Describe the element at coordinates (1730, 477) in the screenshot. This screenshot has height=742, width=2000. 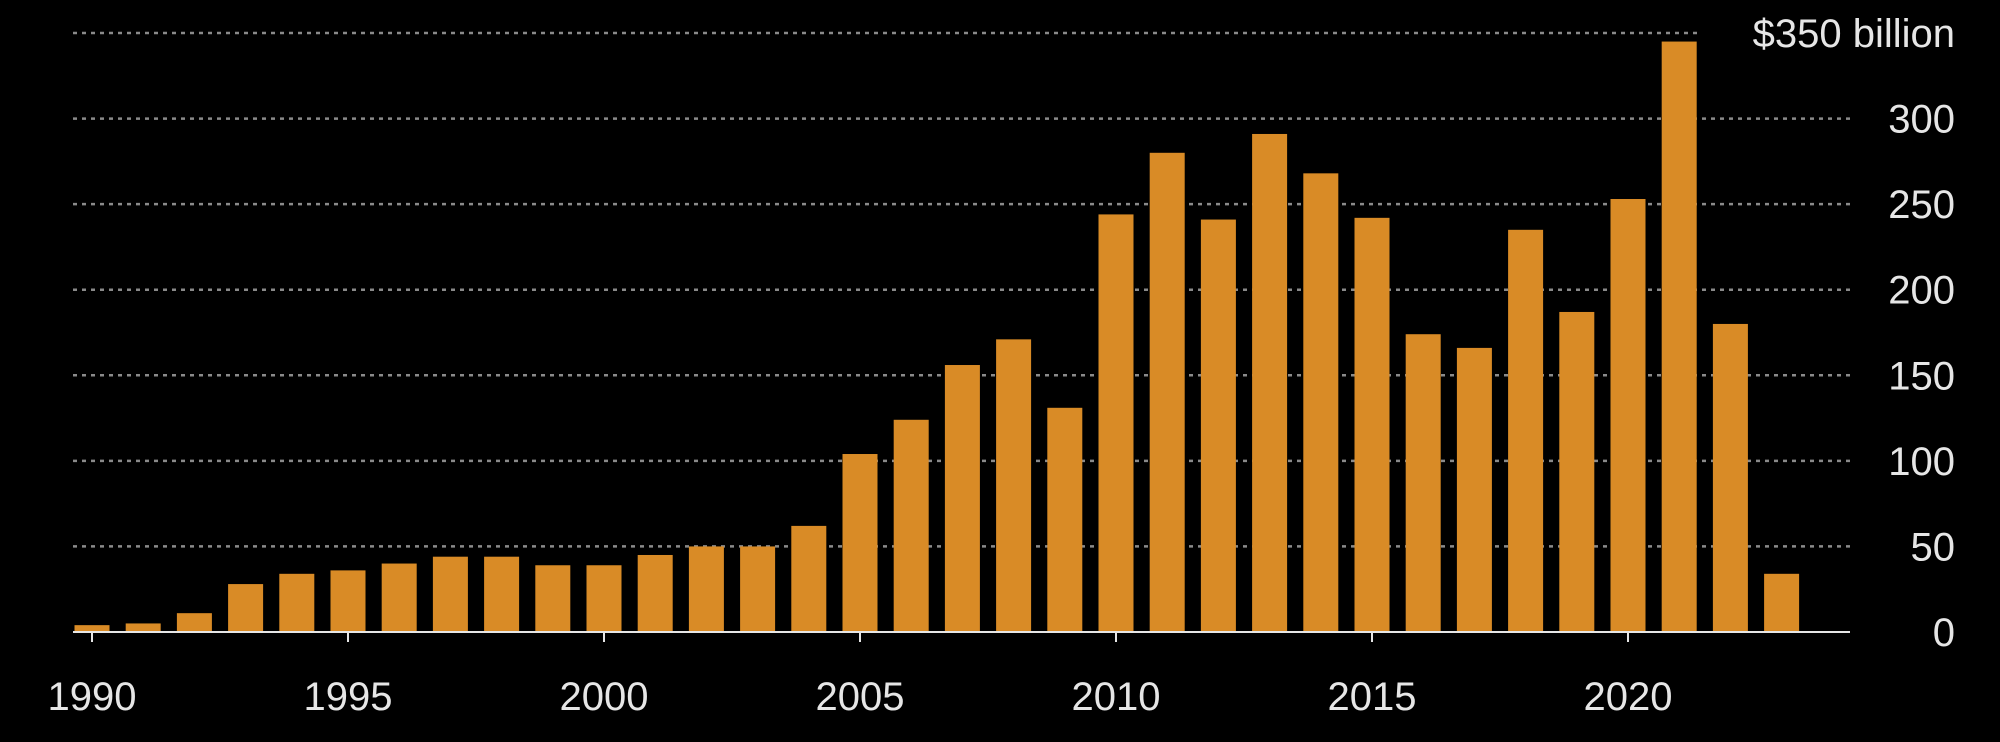
I see `bar-2022` at that location.